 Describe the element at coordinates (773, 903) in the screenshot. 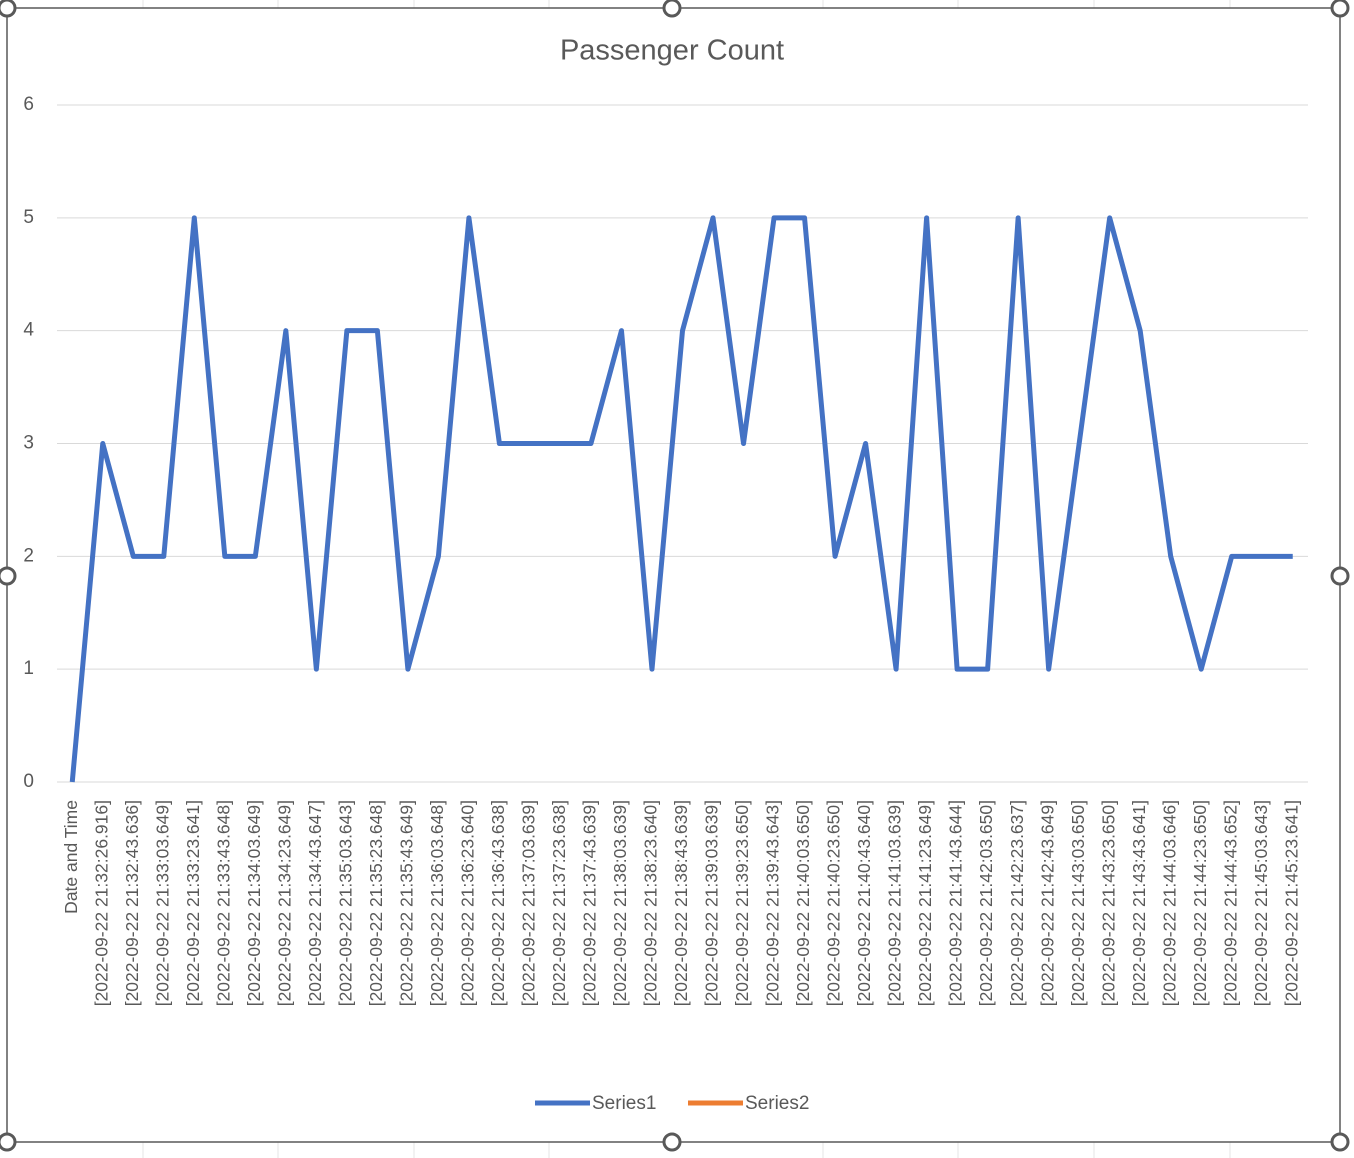

I see `x-tick-label: [2022-09-22 21:39:43.643]` at that location.